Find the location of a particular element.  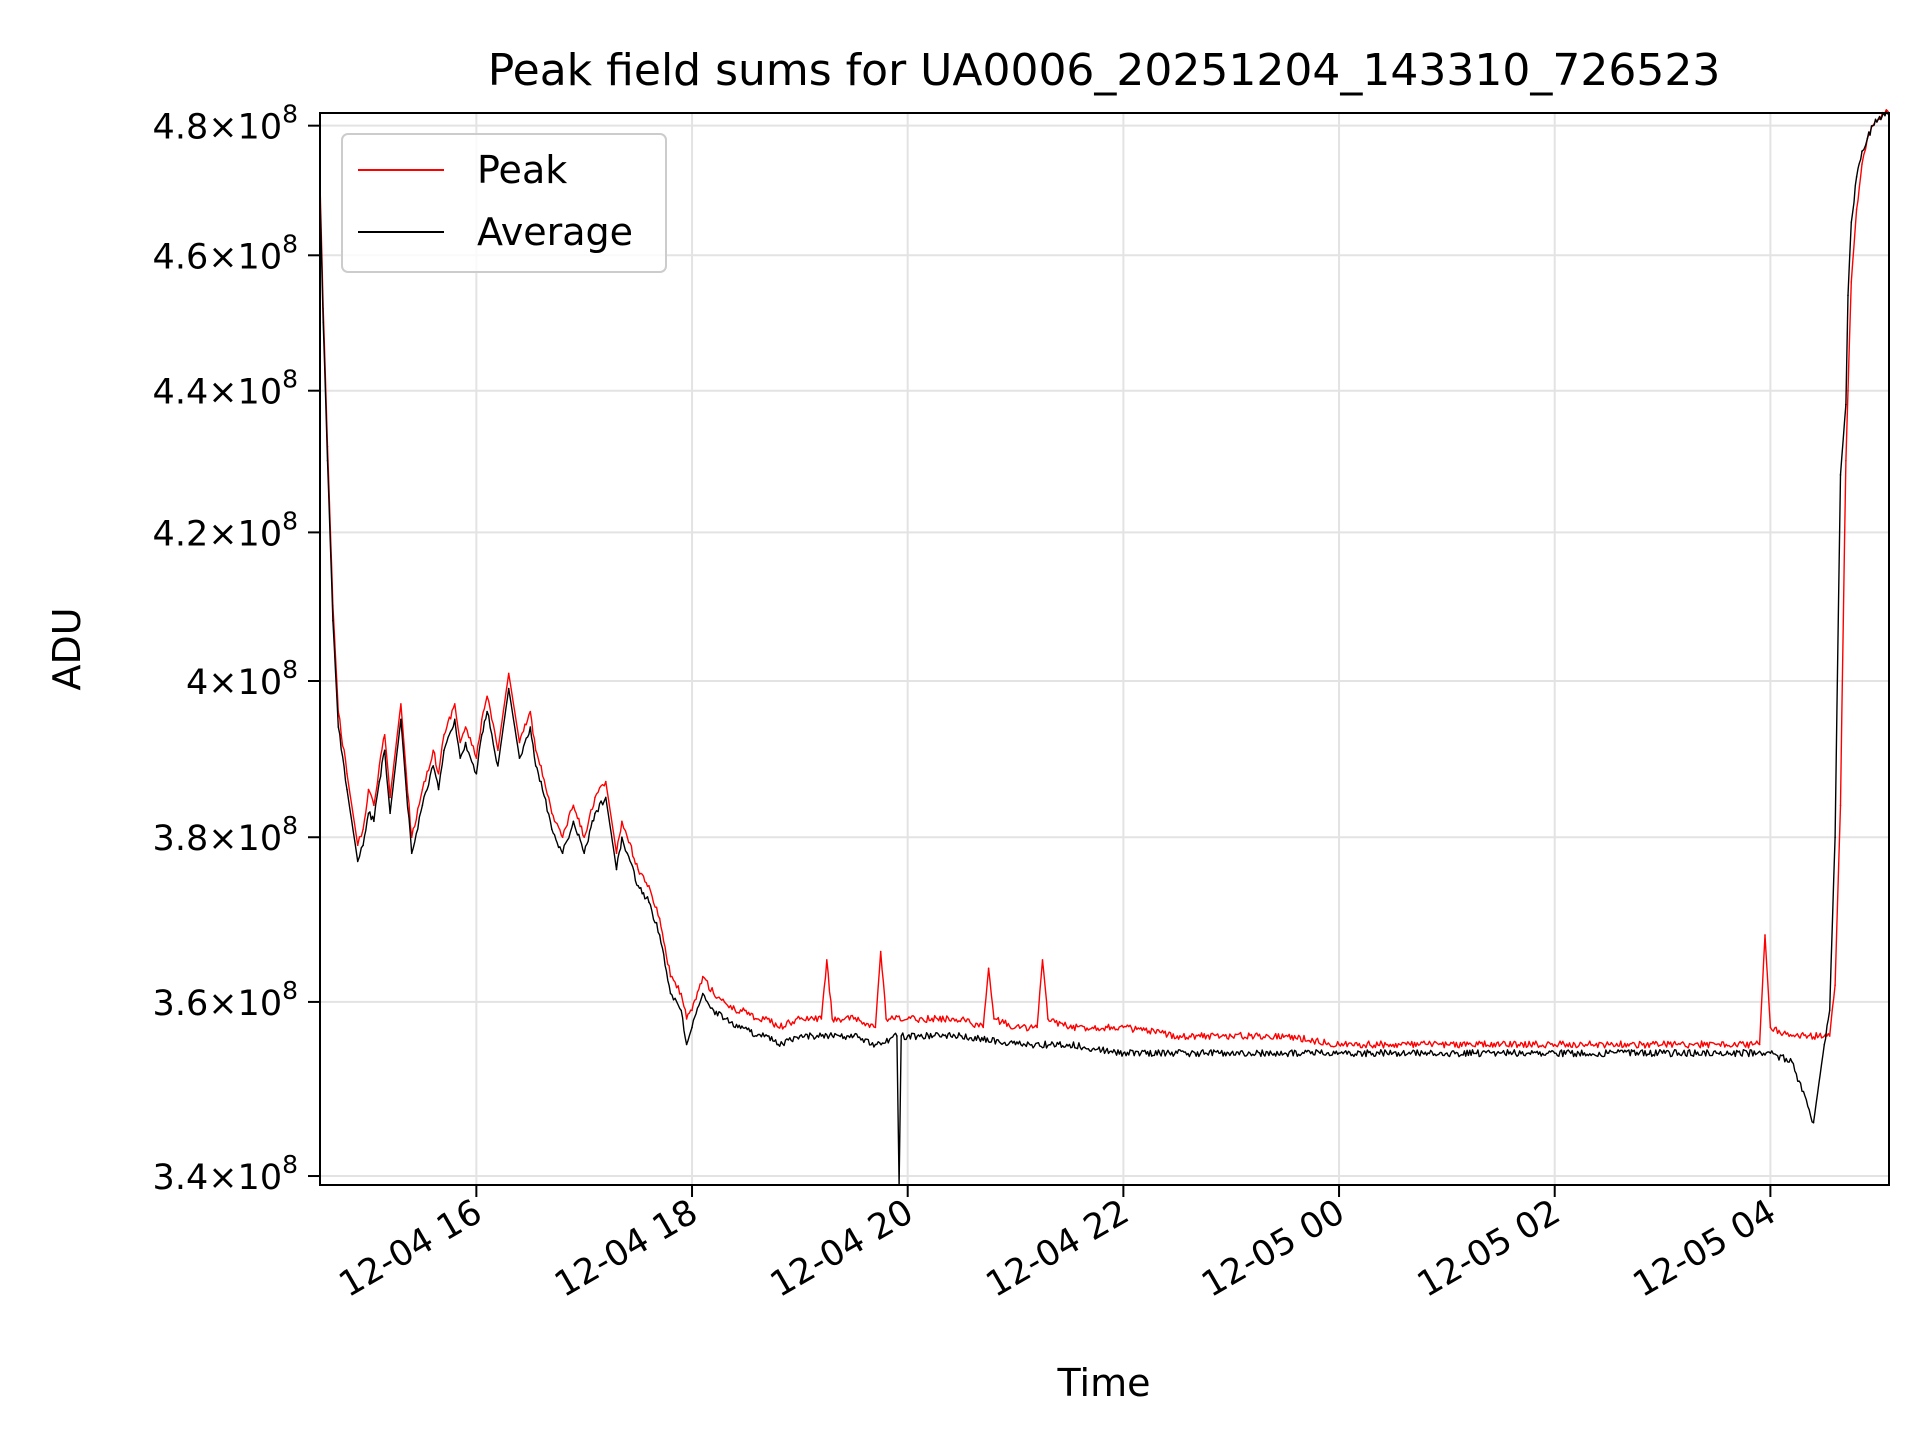

y-tick-label: 4.6×10⁸ is located at coordinates (225, 253).